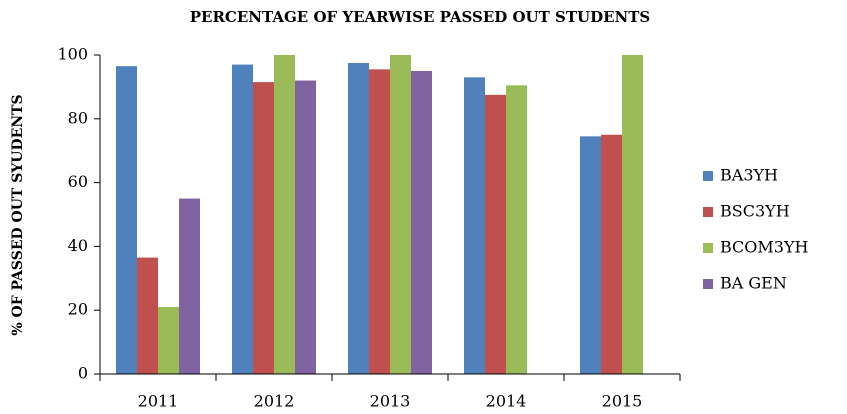 This screenshot has width=847, height=414. Describe the element at coordinates (78, 117) in the screenshot. I see `y-tick-label: 80` at that location.